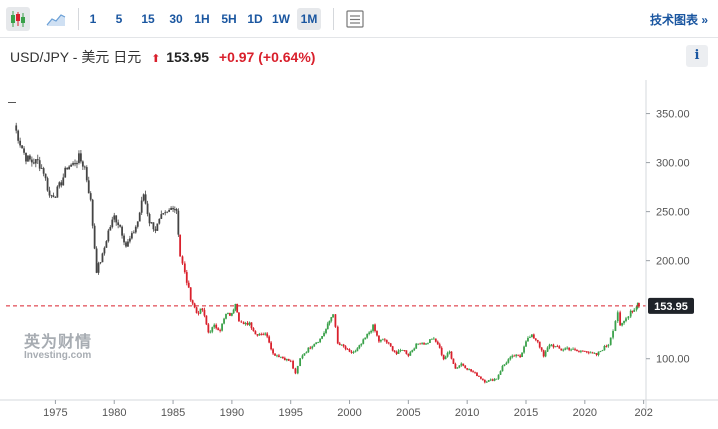  What do you see at coordinates (12, 102) in the screenshot?
I see `drawing-tool-handle` at bounding box center [12, 102].